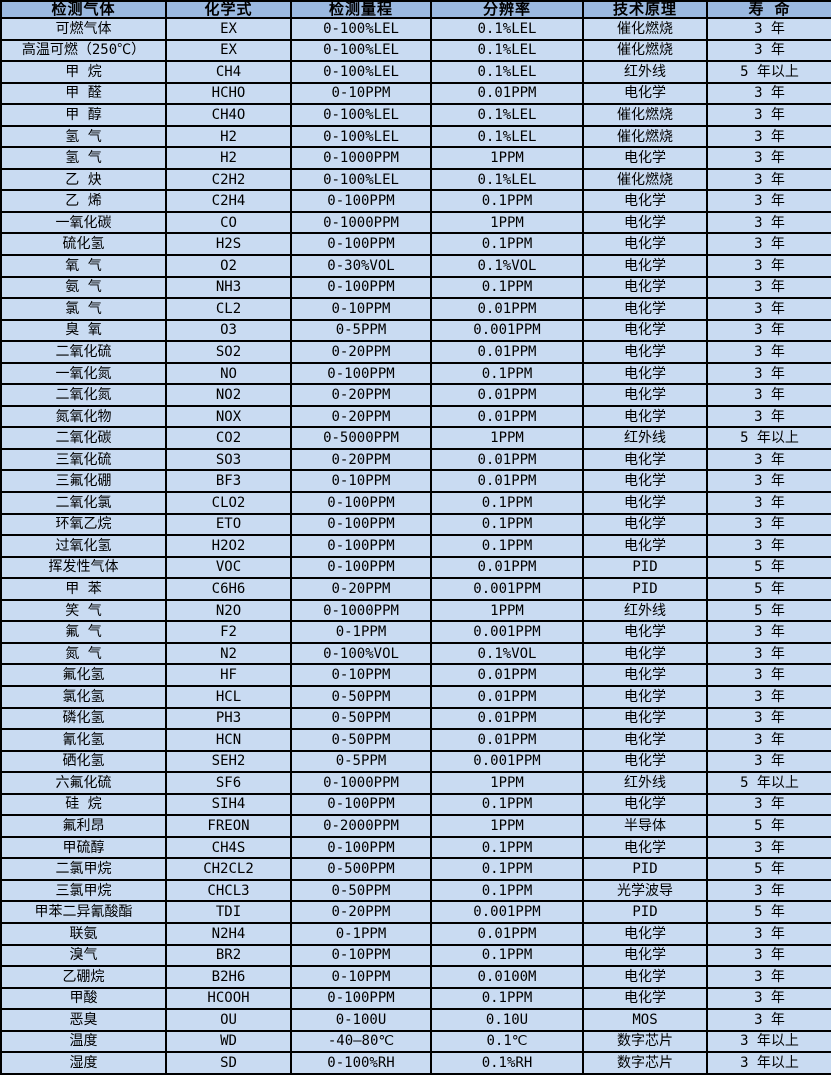  What do you see at coordinates (228, 179) in the screenshot?
I see `cell-formula: C2H2` at bounding box center [228, 179].